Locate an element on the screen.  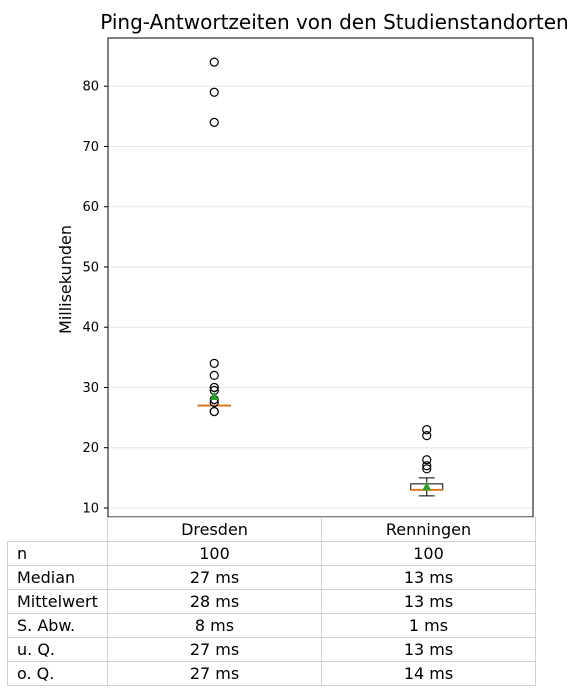
y-tick-label: 50 is located at coordinates (90, 267).